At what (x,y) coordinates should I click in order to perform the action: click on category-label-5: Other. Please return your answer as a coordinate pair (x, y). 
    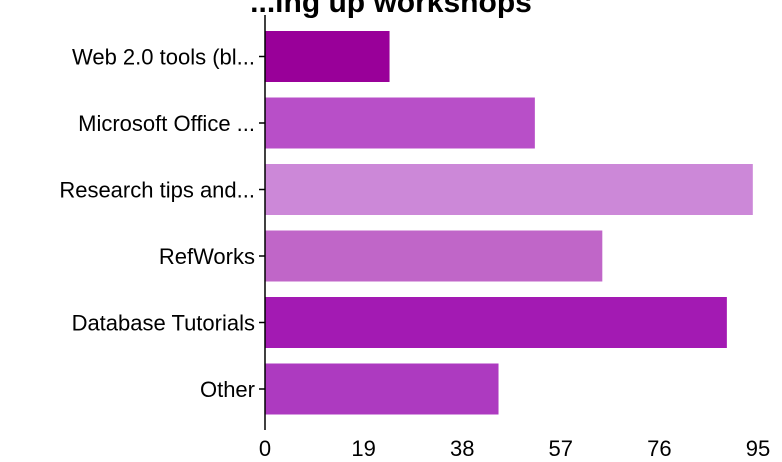
    Looking at the image, I should click on (227, 389).